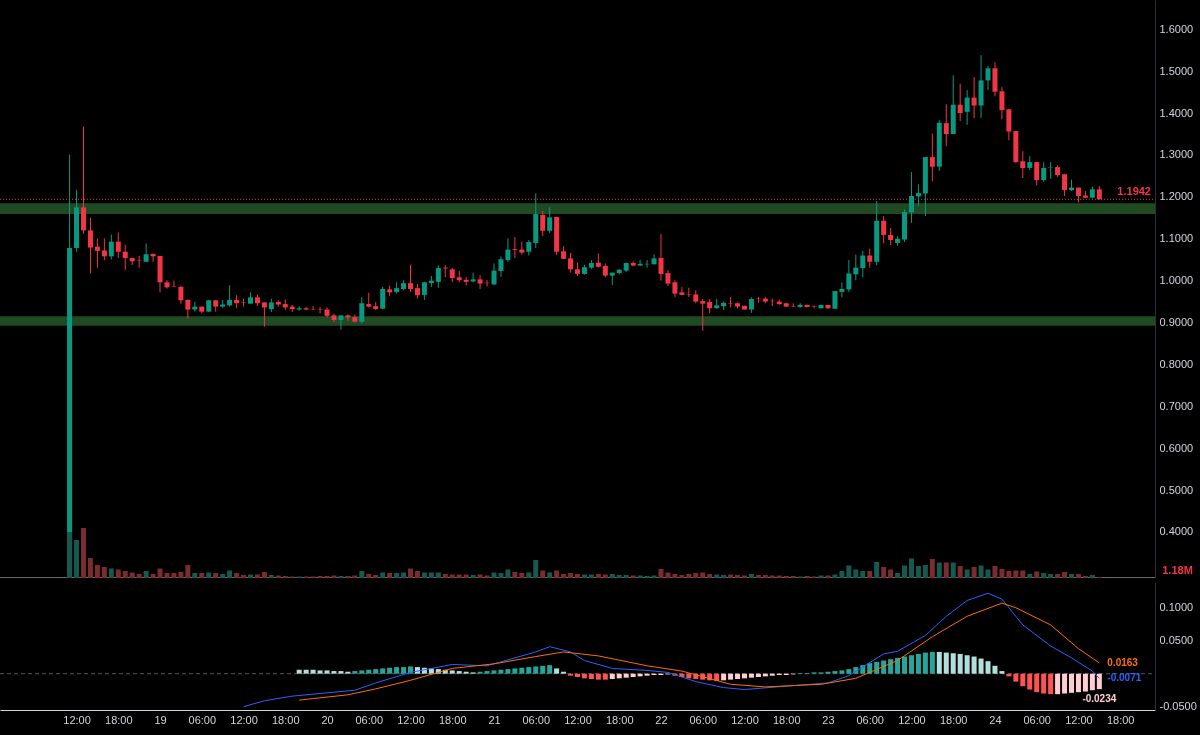 The image size is (1200, 735). Describe the element at coordinates (1176, 238) in the screenshot. I see `y-tick-label: 1.1000` at that location.